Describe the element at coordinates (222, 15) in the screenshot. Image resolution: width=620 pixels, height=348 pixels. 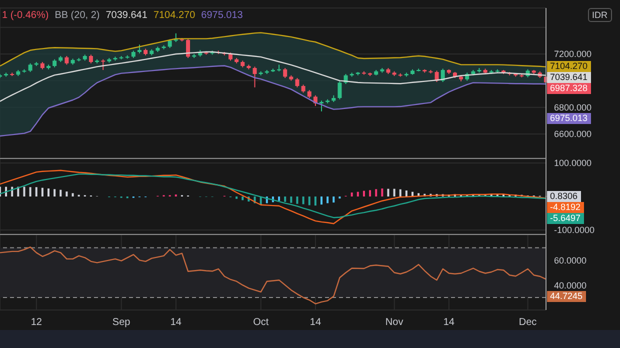
I see `annotation: 6975.013` at that location.